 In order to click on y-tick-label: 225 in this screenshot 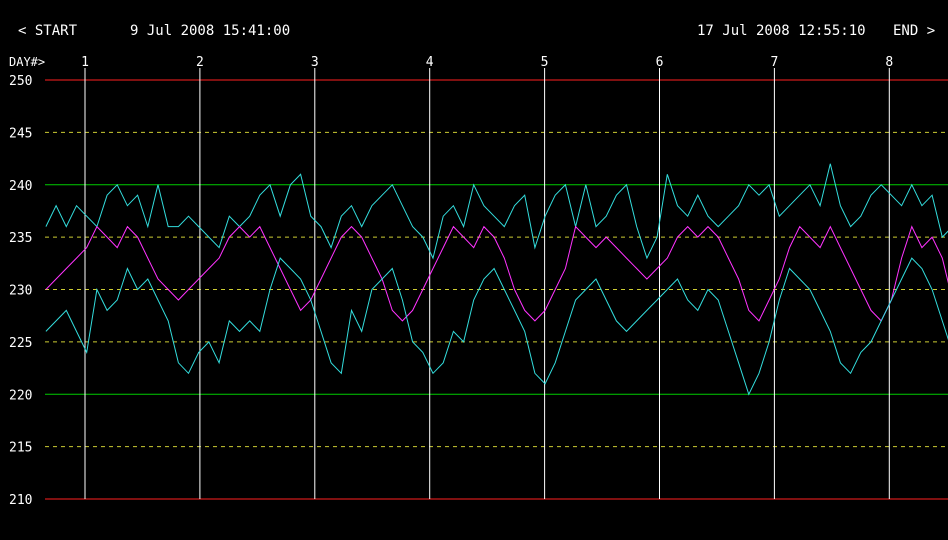, I will do `click(20, 343)`.